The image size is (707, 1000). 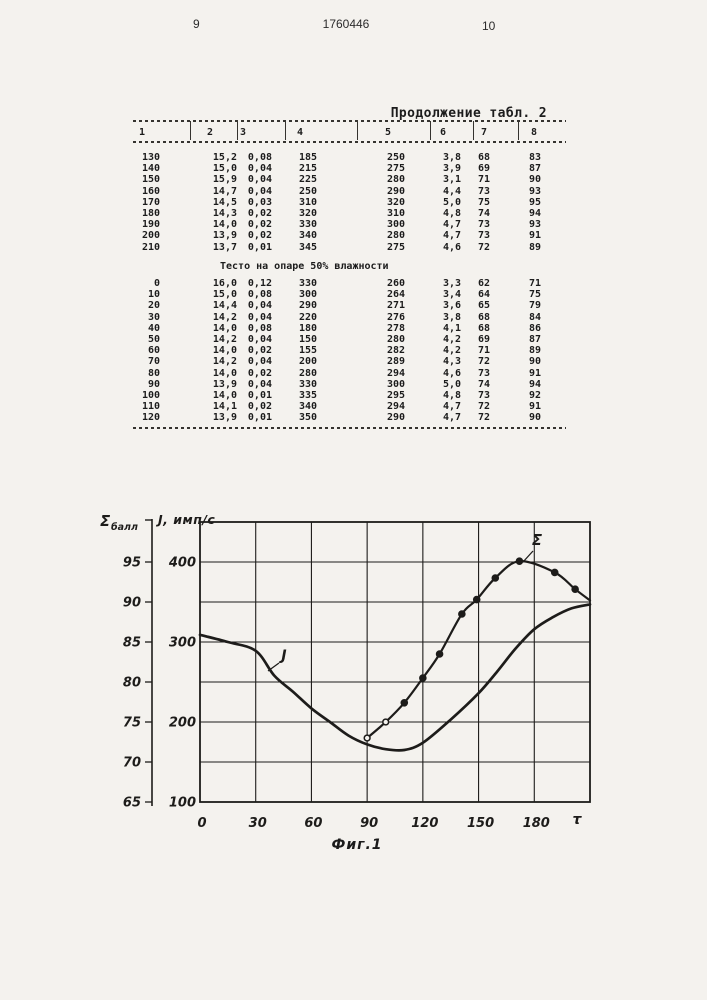 I want to click on table-cell: 220, so click(x=308, y=317).